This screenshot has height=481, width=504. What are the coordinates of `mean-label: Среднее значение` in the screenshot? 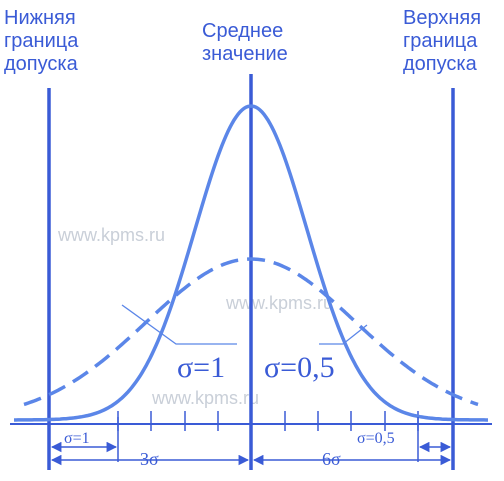 It's located at (245, 42).